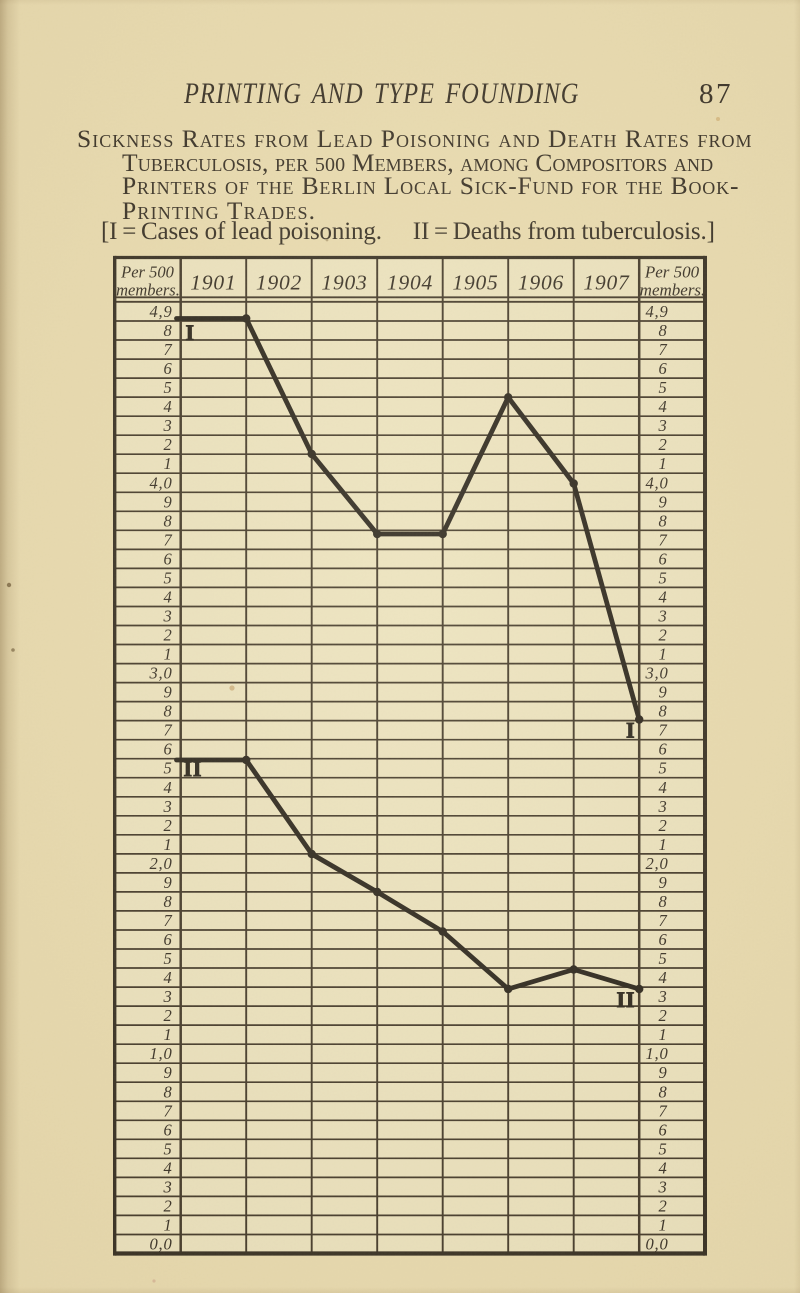 Image resolution: width=800 pixels, height=1293 pixels. What do you see at coordinates (656, 1244) in the screenshot?
I see `svg-text: 0,0` at bounding box center [656, 1244].